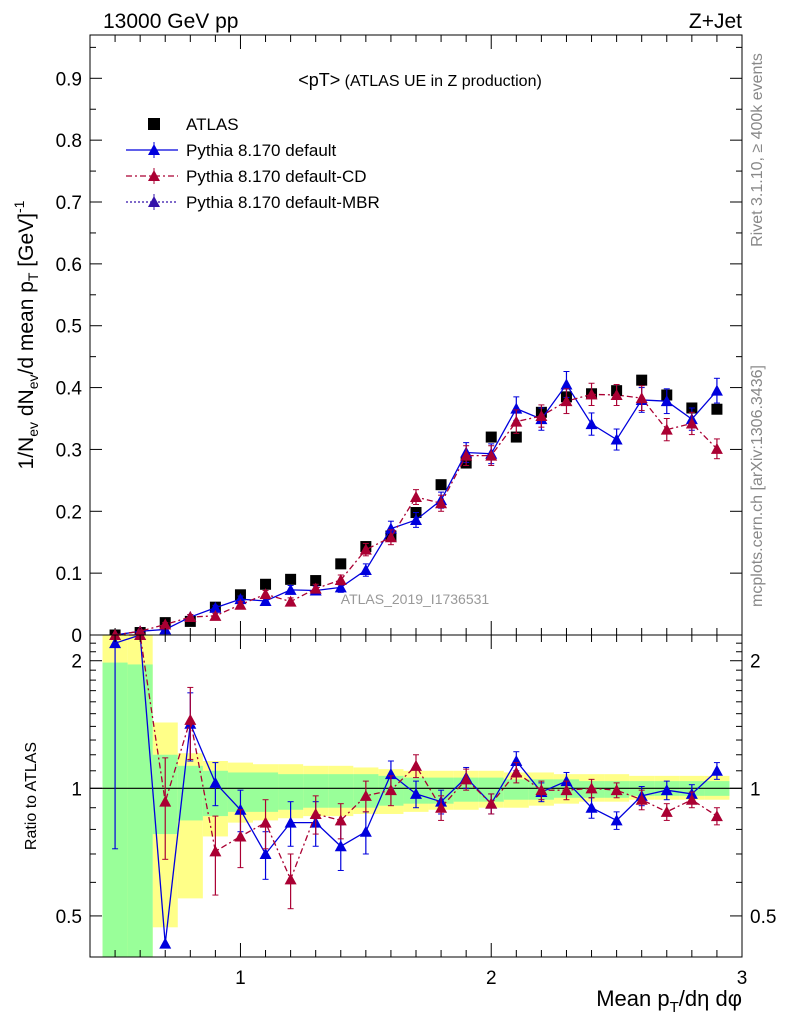  I want to click on y-tick-label-main: 0.7, so click(69, 203).